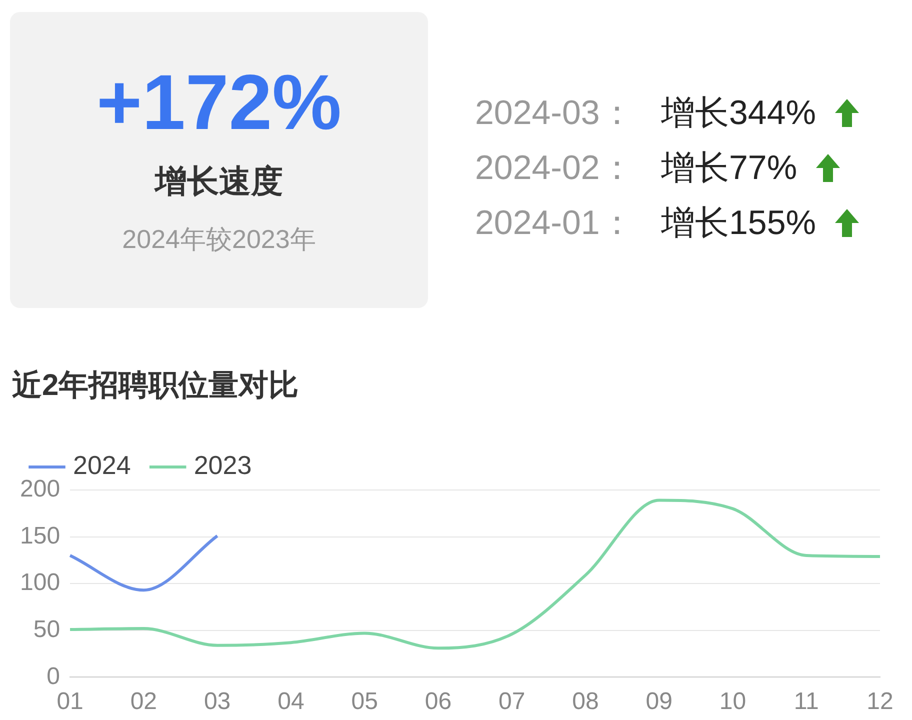 Image resolution: width=912 pixels, height=720 pixels. I want to click on x-tick-label: 11, so click(806, 702).